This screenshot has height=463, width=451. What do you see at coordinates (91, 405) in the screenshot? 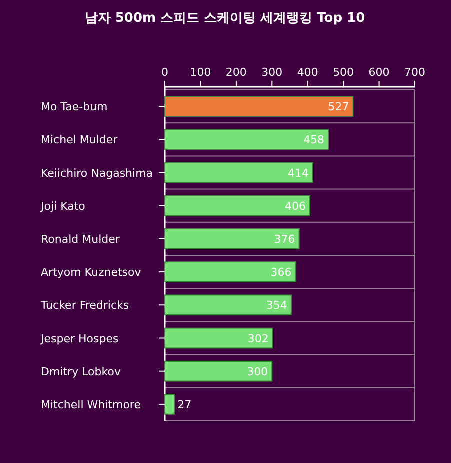
I see `y-tick-label: Mitchell Whitmore` at bounding box center [91, 405].